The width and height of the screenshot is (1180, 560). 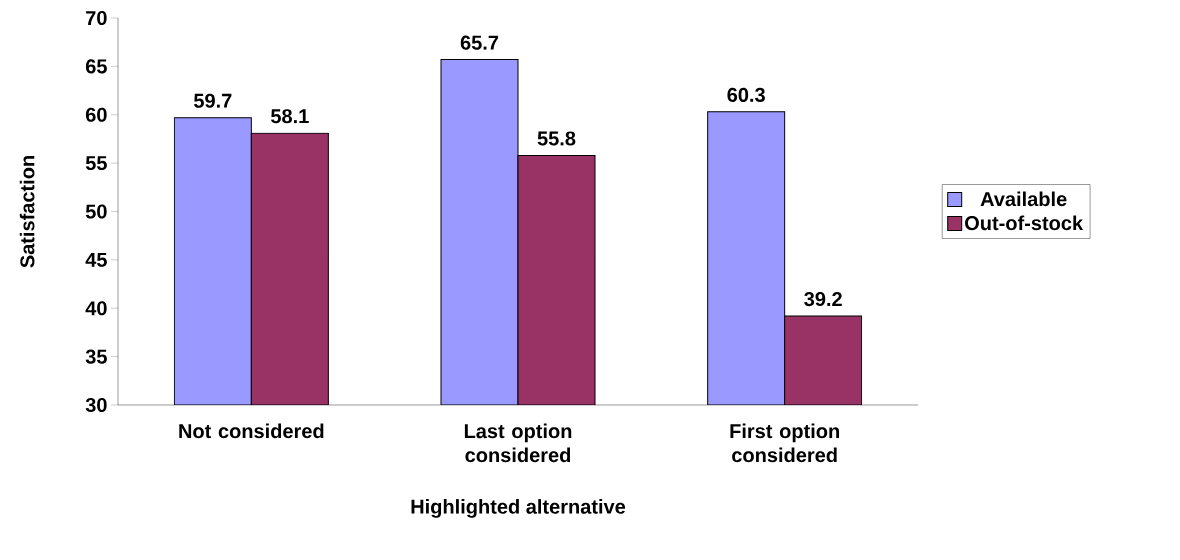 What do you see at coordinates (1024, 223) in the screenshot?
I see `legend-label: Out-of-stock` at bounding box center [1024, 223].